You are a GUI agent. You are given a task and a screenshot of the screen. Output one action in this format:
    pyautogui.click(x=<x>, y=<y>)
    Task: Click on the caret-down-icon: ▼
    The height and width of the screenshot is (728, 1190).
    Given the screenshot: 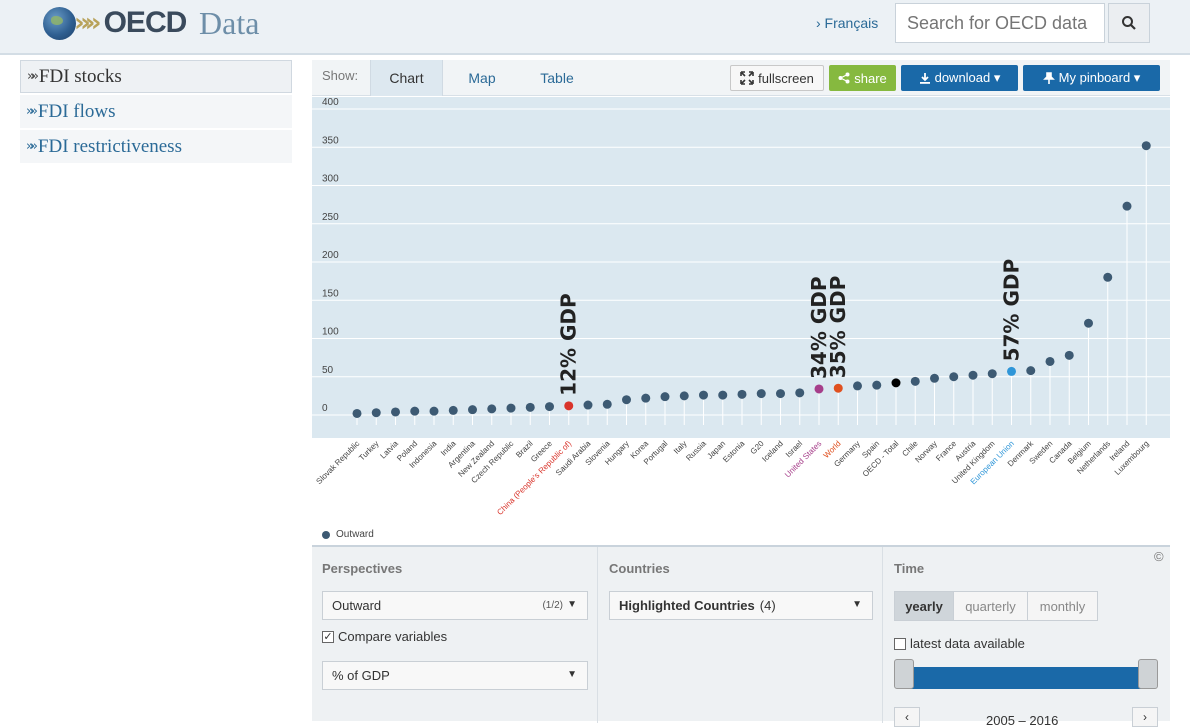 What is the action you would take?
    pyautogui.click(x=572, y=674)
    